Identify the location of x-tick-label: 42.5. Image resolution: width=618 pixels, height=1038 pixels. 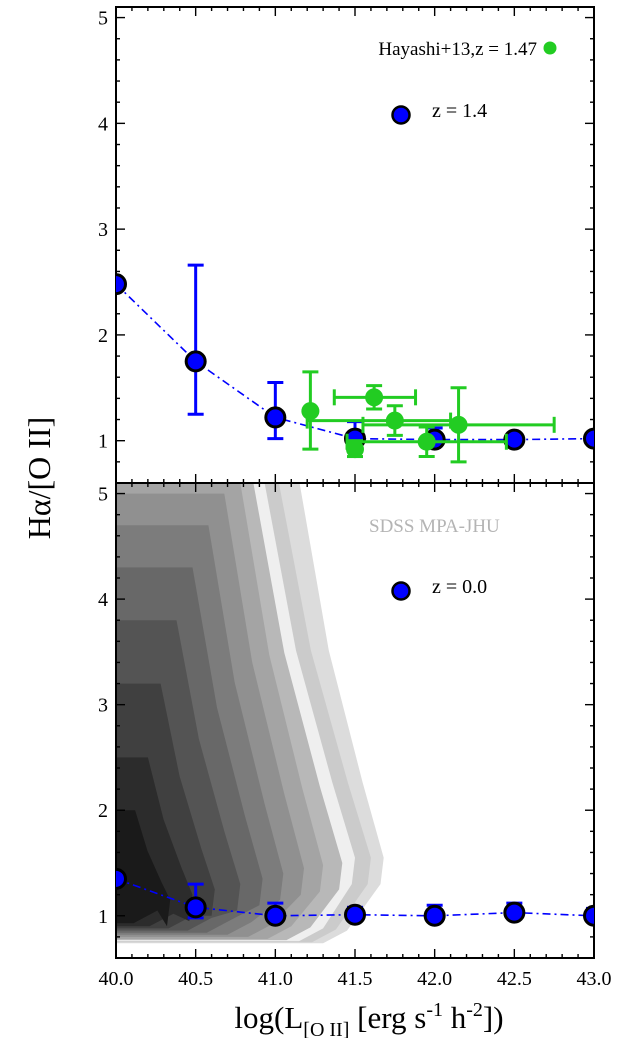
(514, 979).